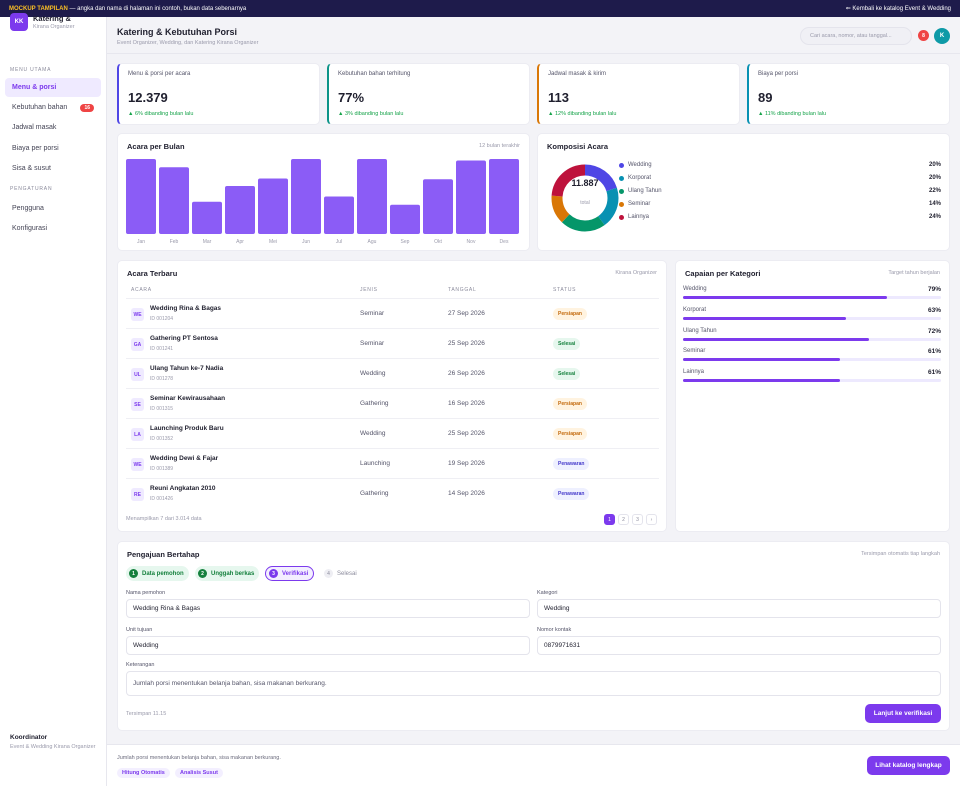  I want to click on sidebar-item-sisa-susut: Sisa & susut, so click(53, 168).